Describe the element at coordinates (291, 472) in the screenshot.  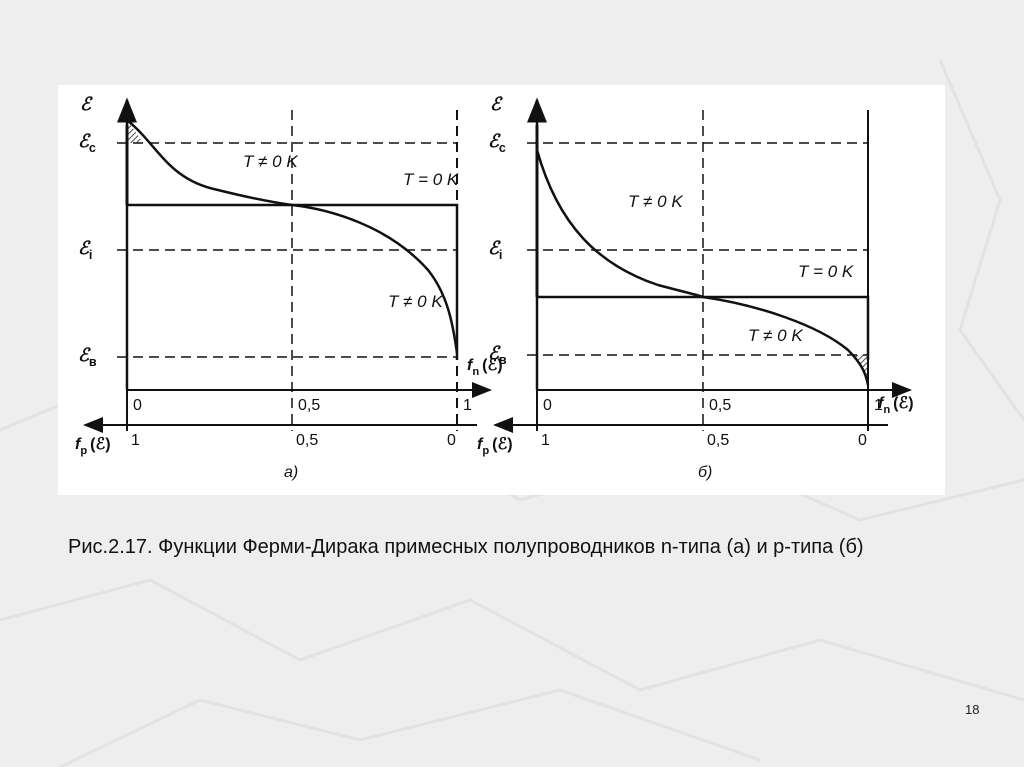
I see `panel-caption: а)` at that location.